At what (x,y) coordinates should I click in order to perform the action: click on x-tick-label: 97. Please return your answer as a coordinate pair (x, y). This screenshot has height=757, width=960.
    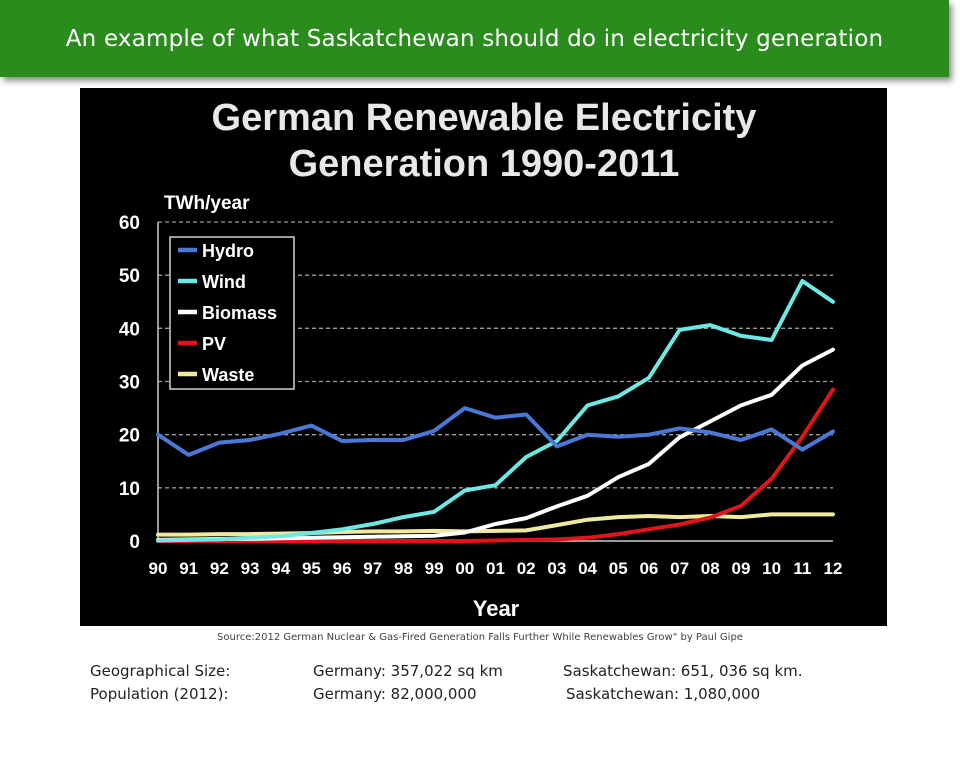
    Looking at the image, I should click on (372, 568).